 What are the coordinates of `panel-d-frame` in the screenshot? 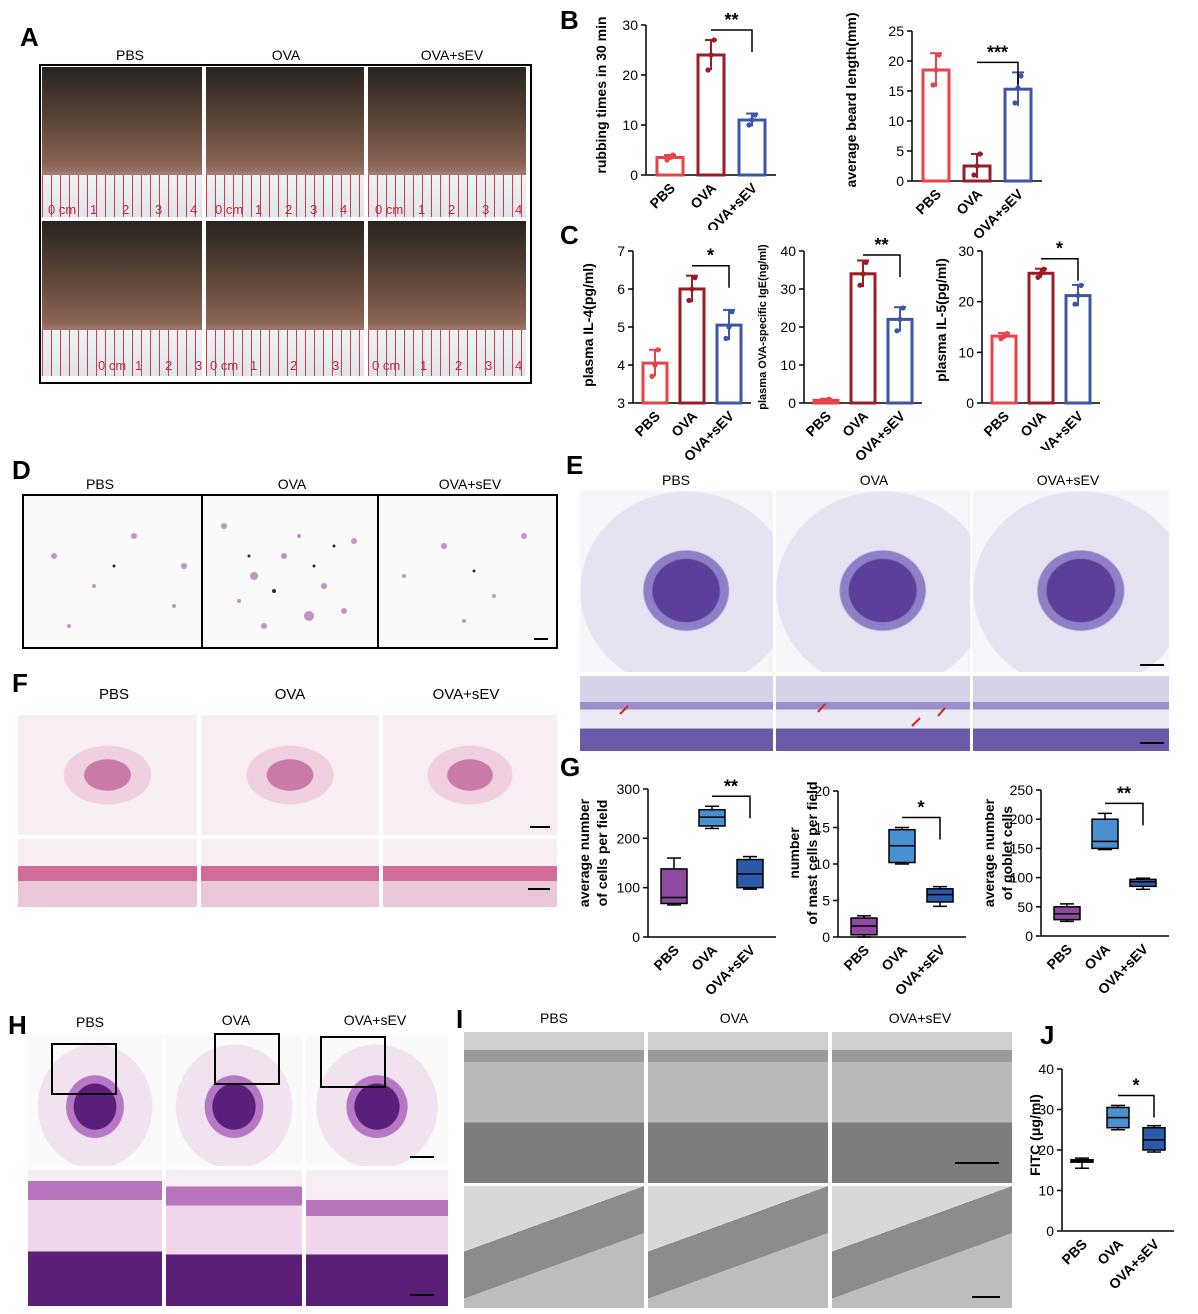 It's located at (290, 571).